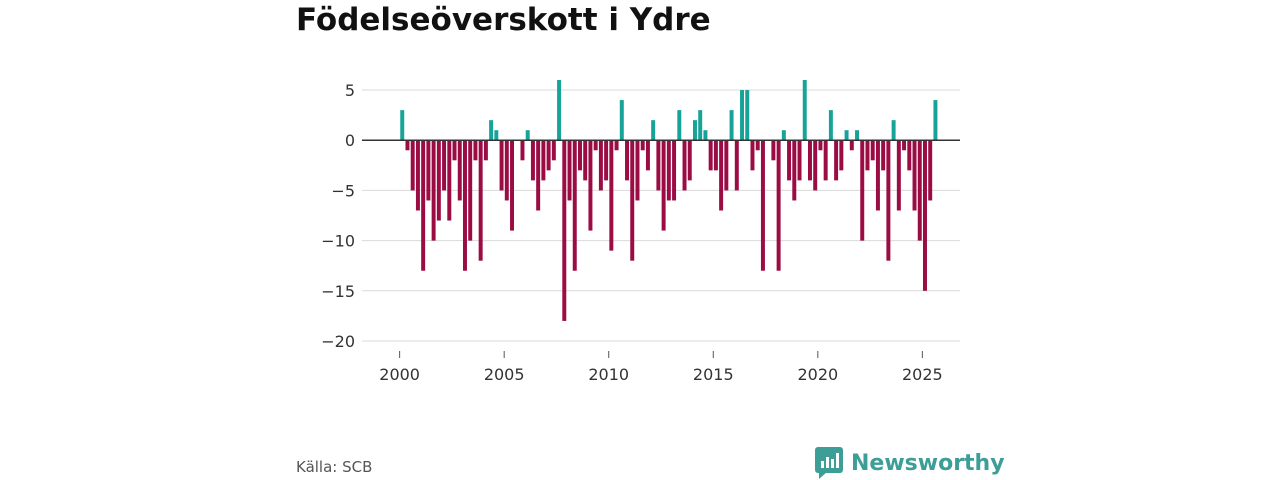  I want to click on y-tick-label: 0, so click(350, 140).